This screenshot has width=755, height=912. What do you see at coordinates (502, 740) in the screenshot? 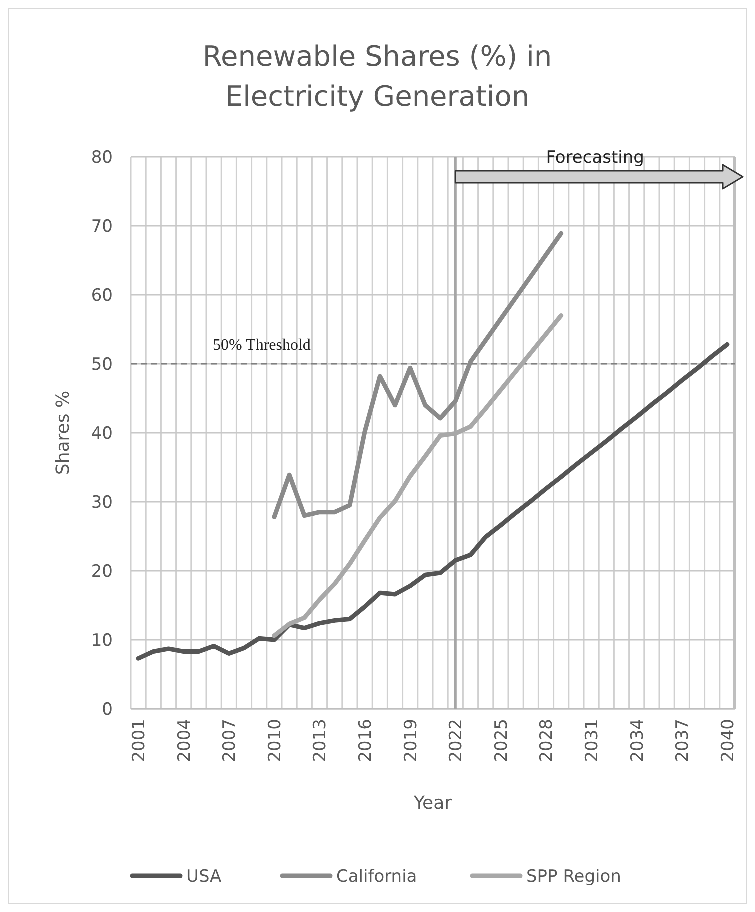
I see `x-tick-label: 2025` at bounding box center [502, 740].